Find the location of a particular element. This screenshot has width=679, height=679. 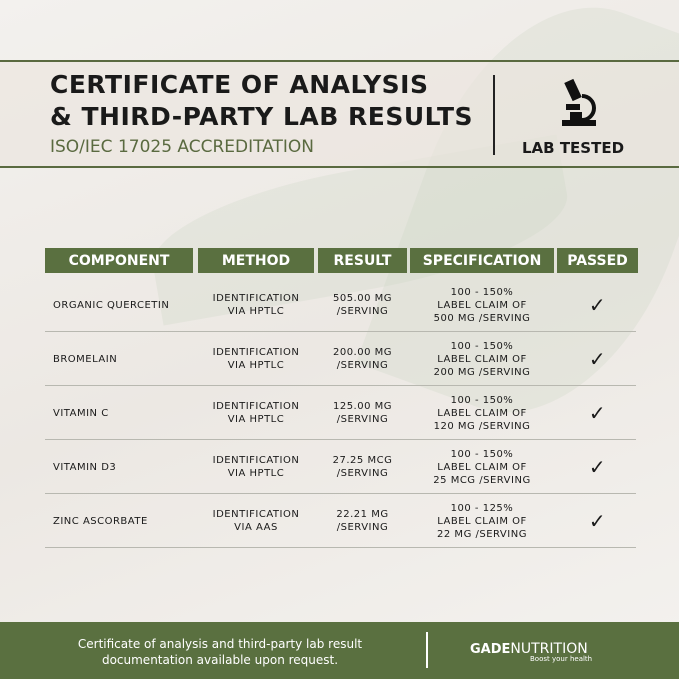

spec-cell: 100 - 125% LABEL CLAIM OF 22 MG /SERVING is located at coordinates (482, 521).